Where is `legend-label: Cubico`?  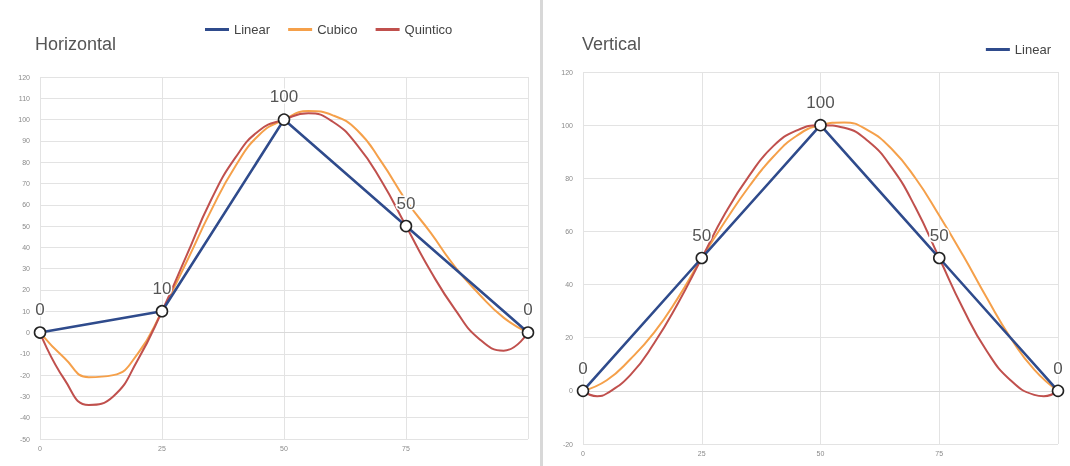
legend-label: Cubico is located at coordinates (337, 29).